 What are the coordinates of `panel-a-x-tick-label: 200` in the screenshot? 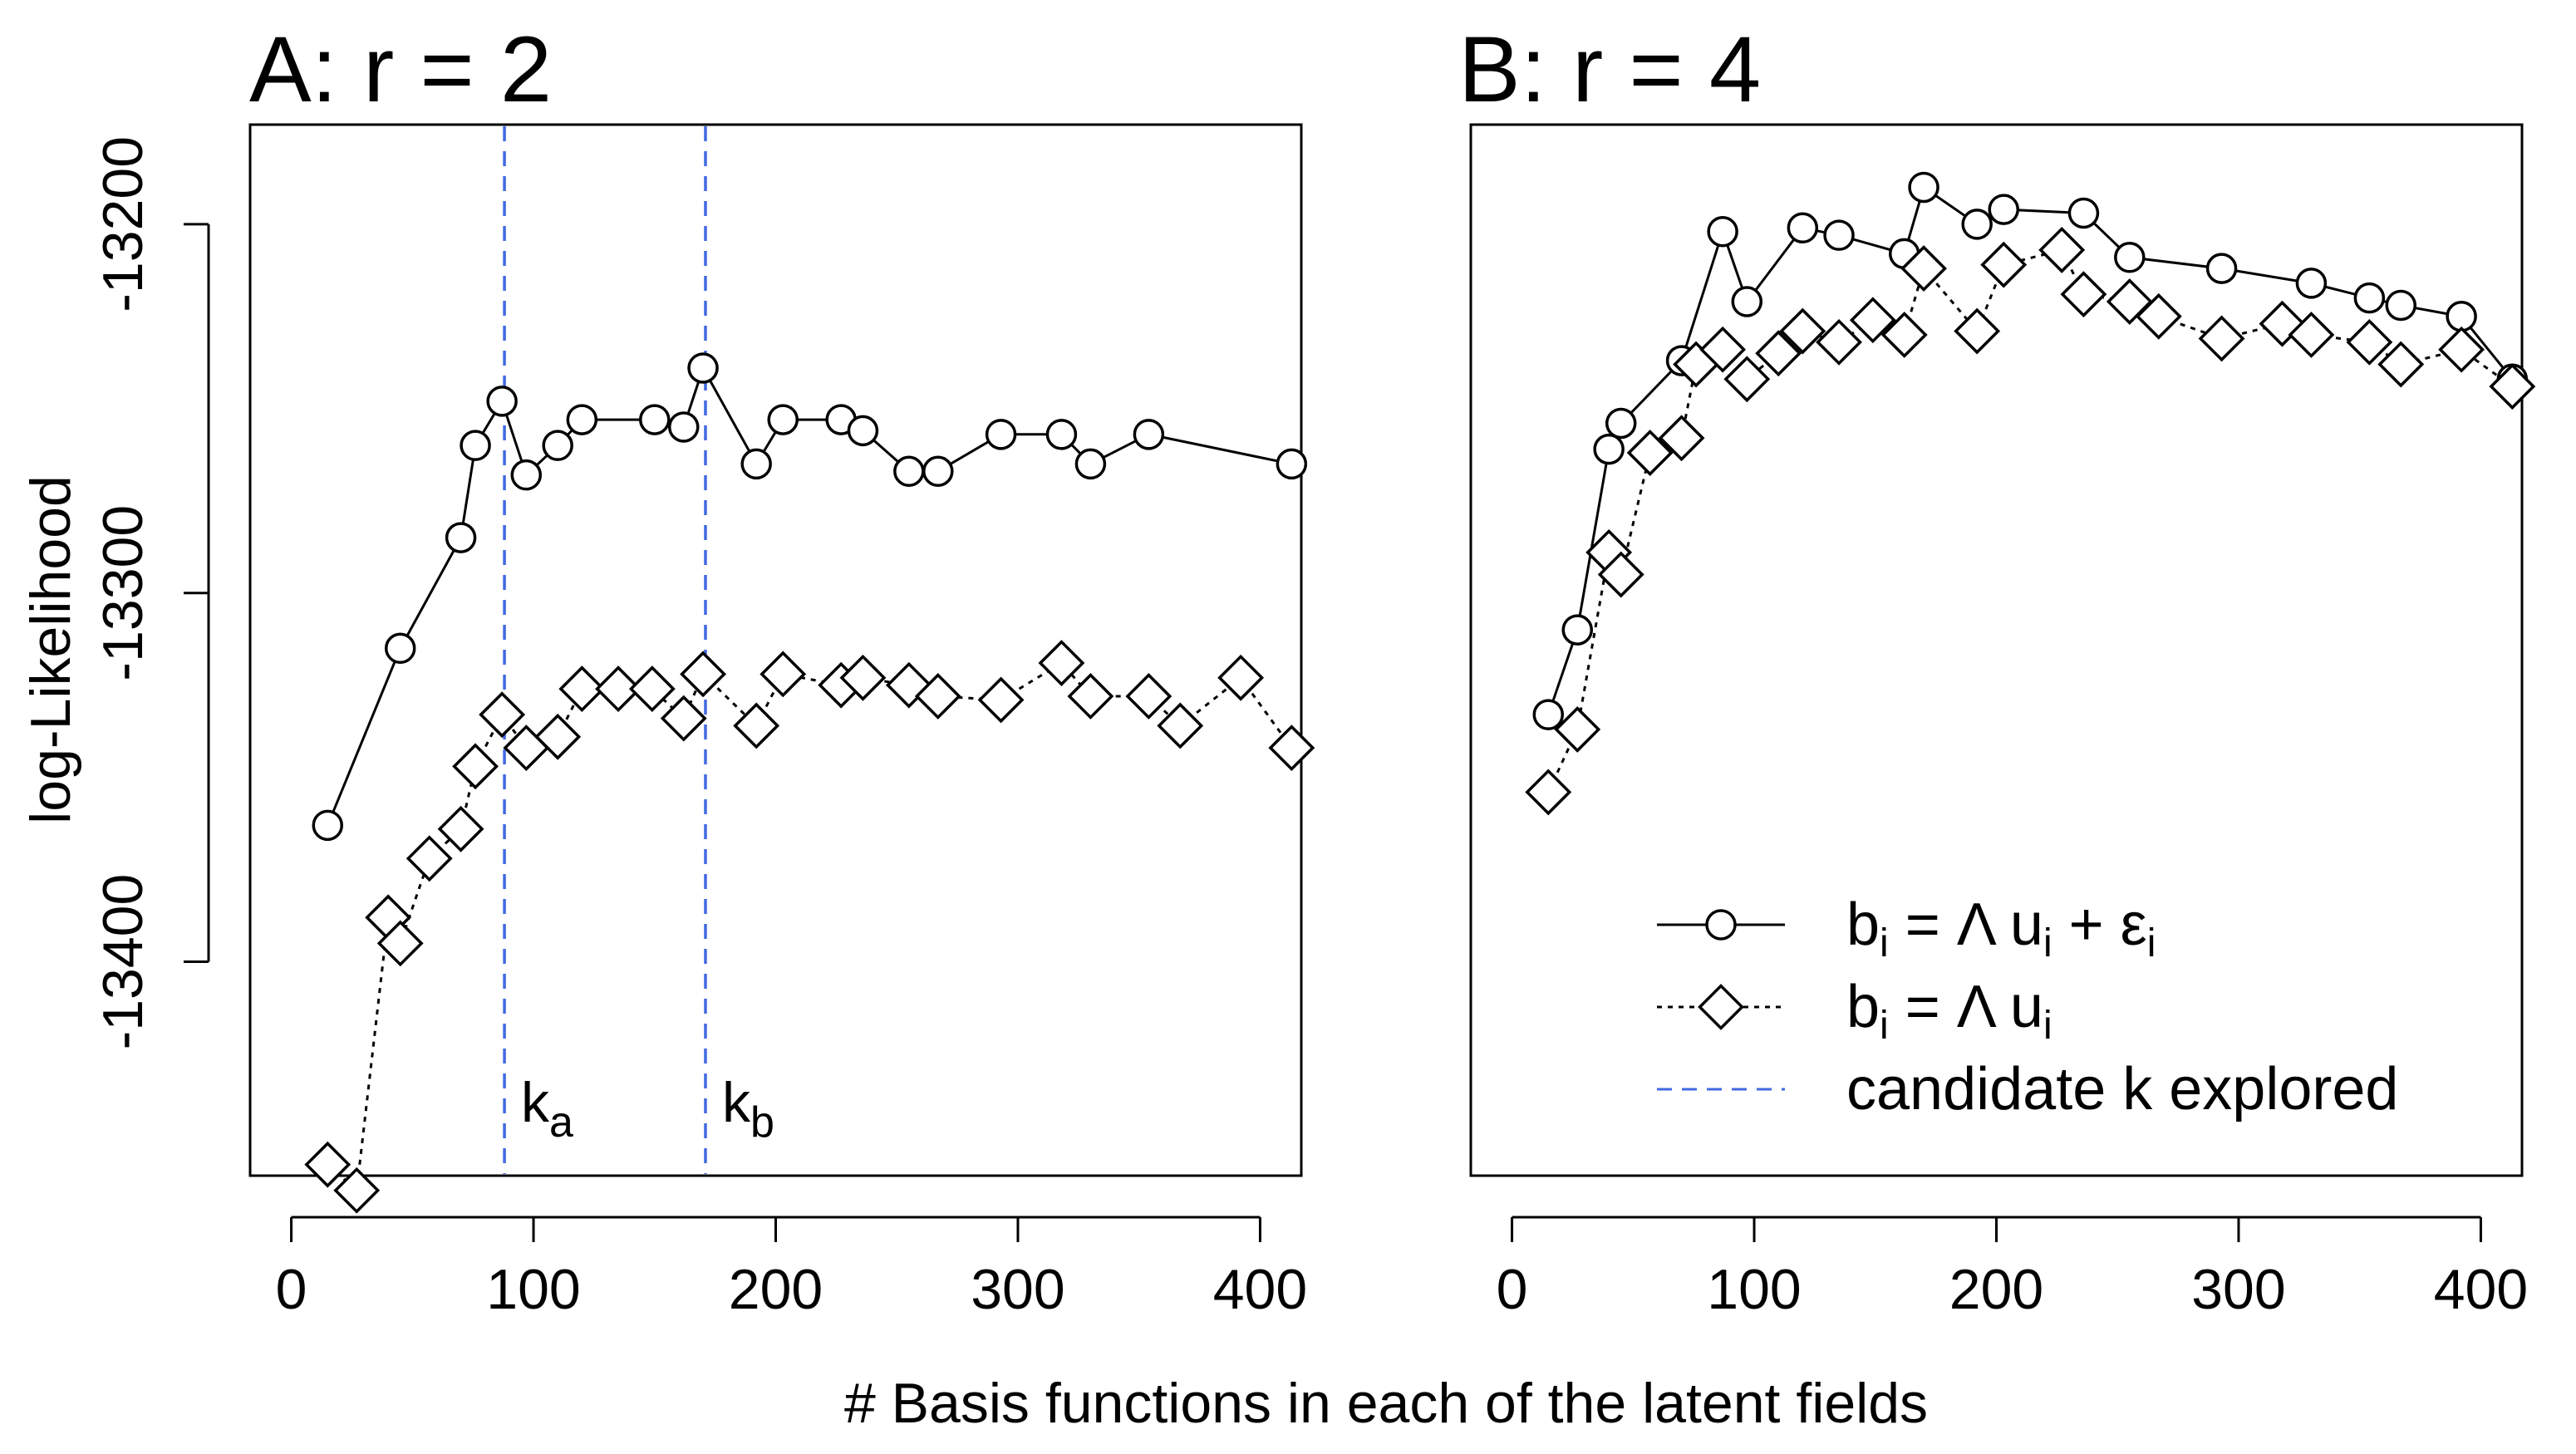 It's located at (776, 1289).